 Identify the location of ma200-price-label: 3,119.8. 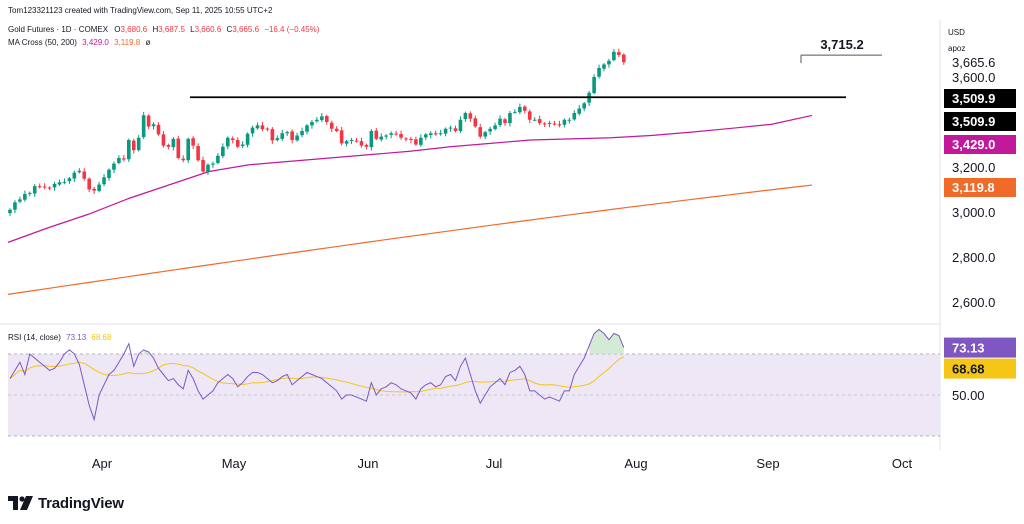
(973, 187).